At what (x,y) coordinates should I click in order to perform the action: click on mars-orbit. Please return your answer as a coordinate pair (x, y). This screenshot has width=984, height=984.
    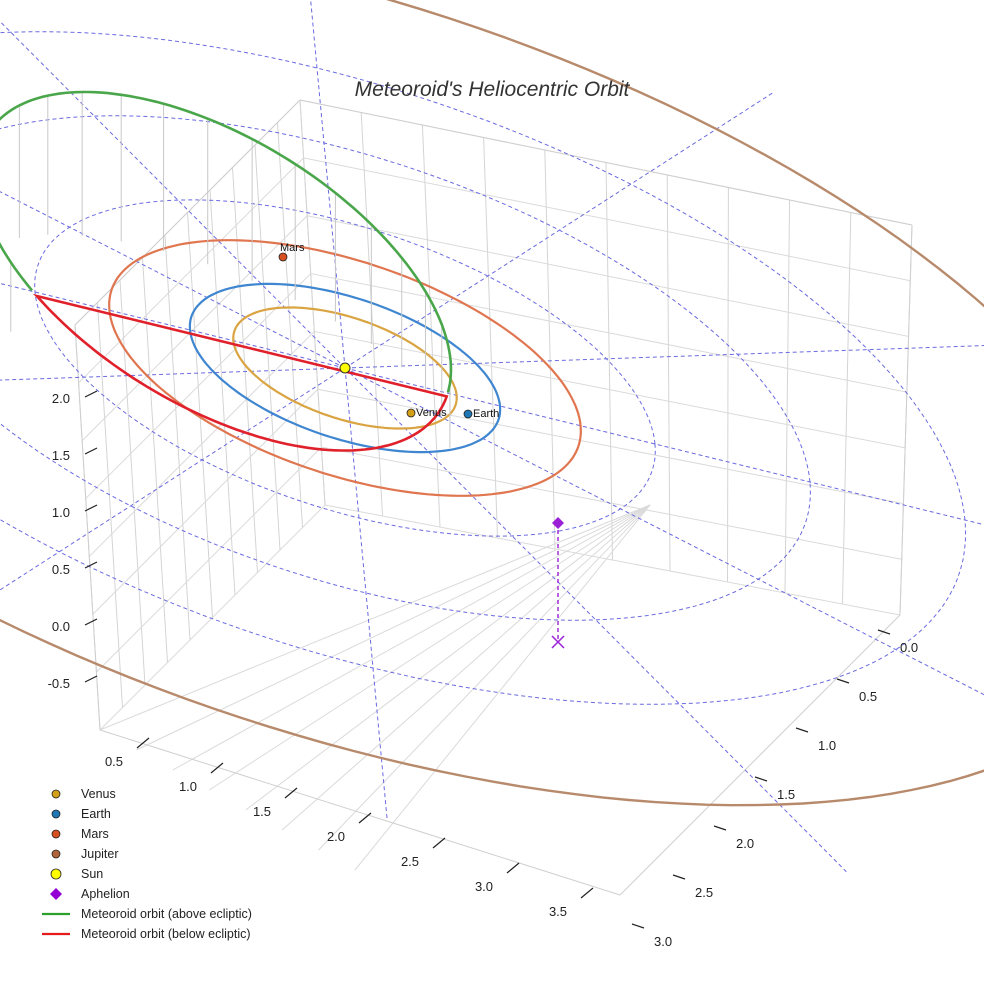
    Looking at the image, I should click on (345, 368).